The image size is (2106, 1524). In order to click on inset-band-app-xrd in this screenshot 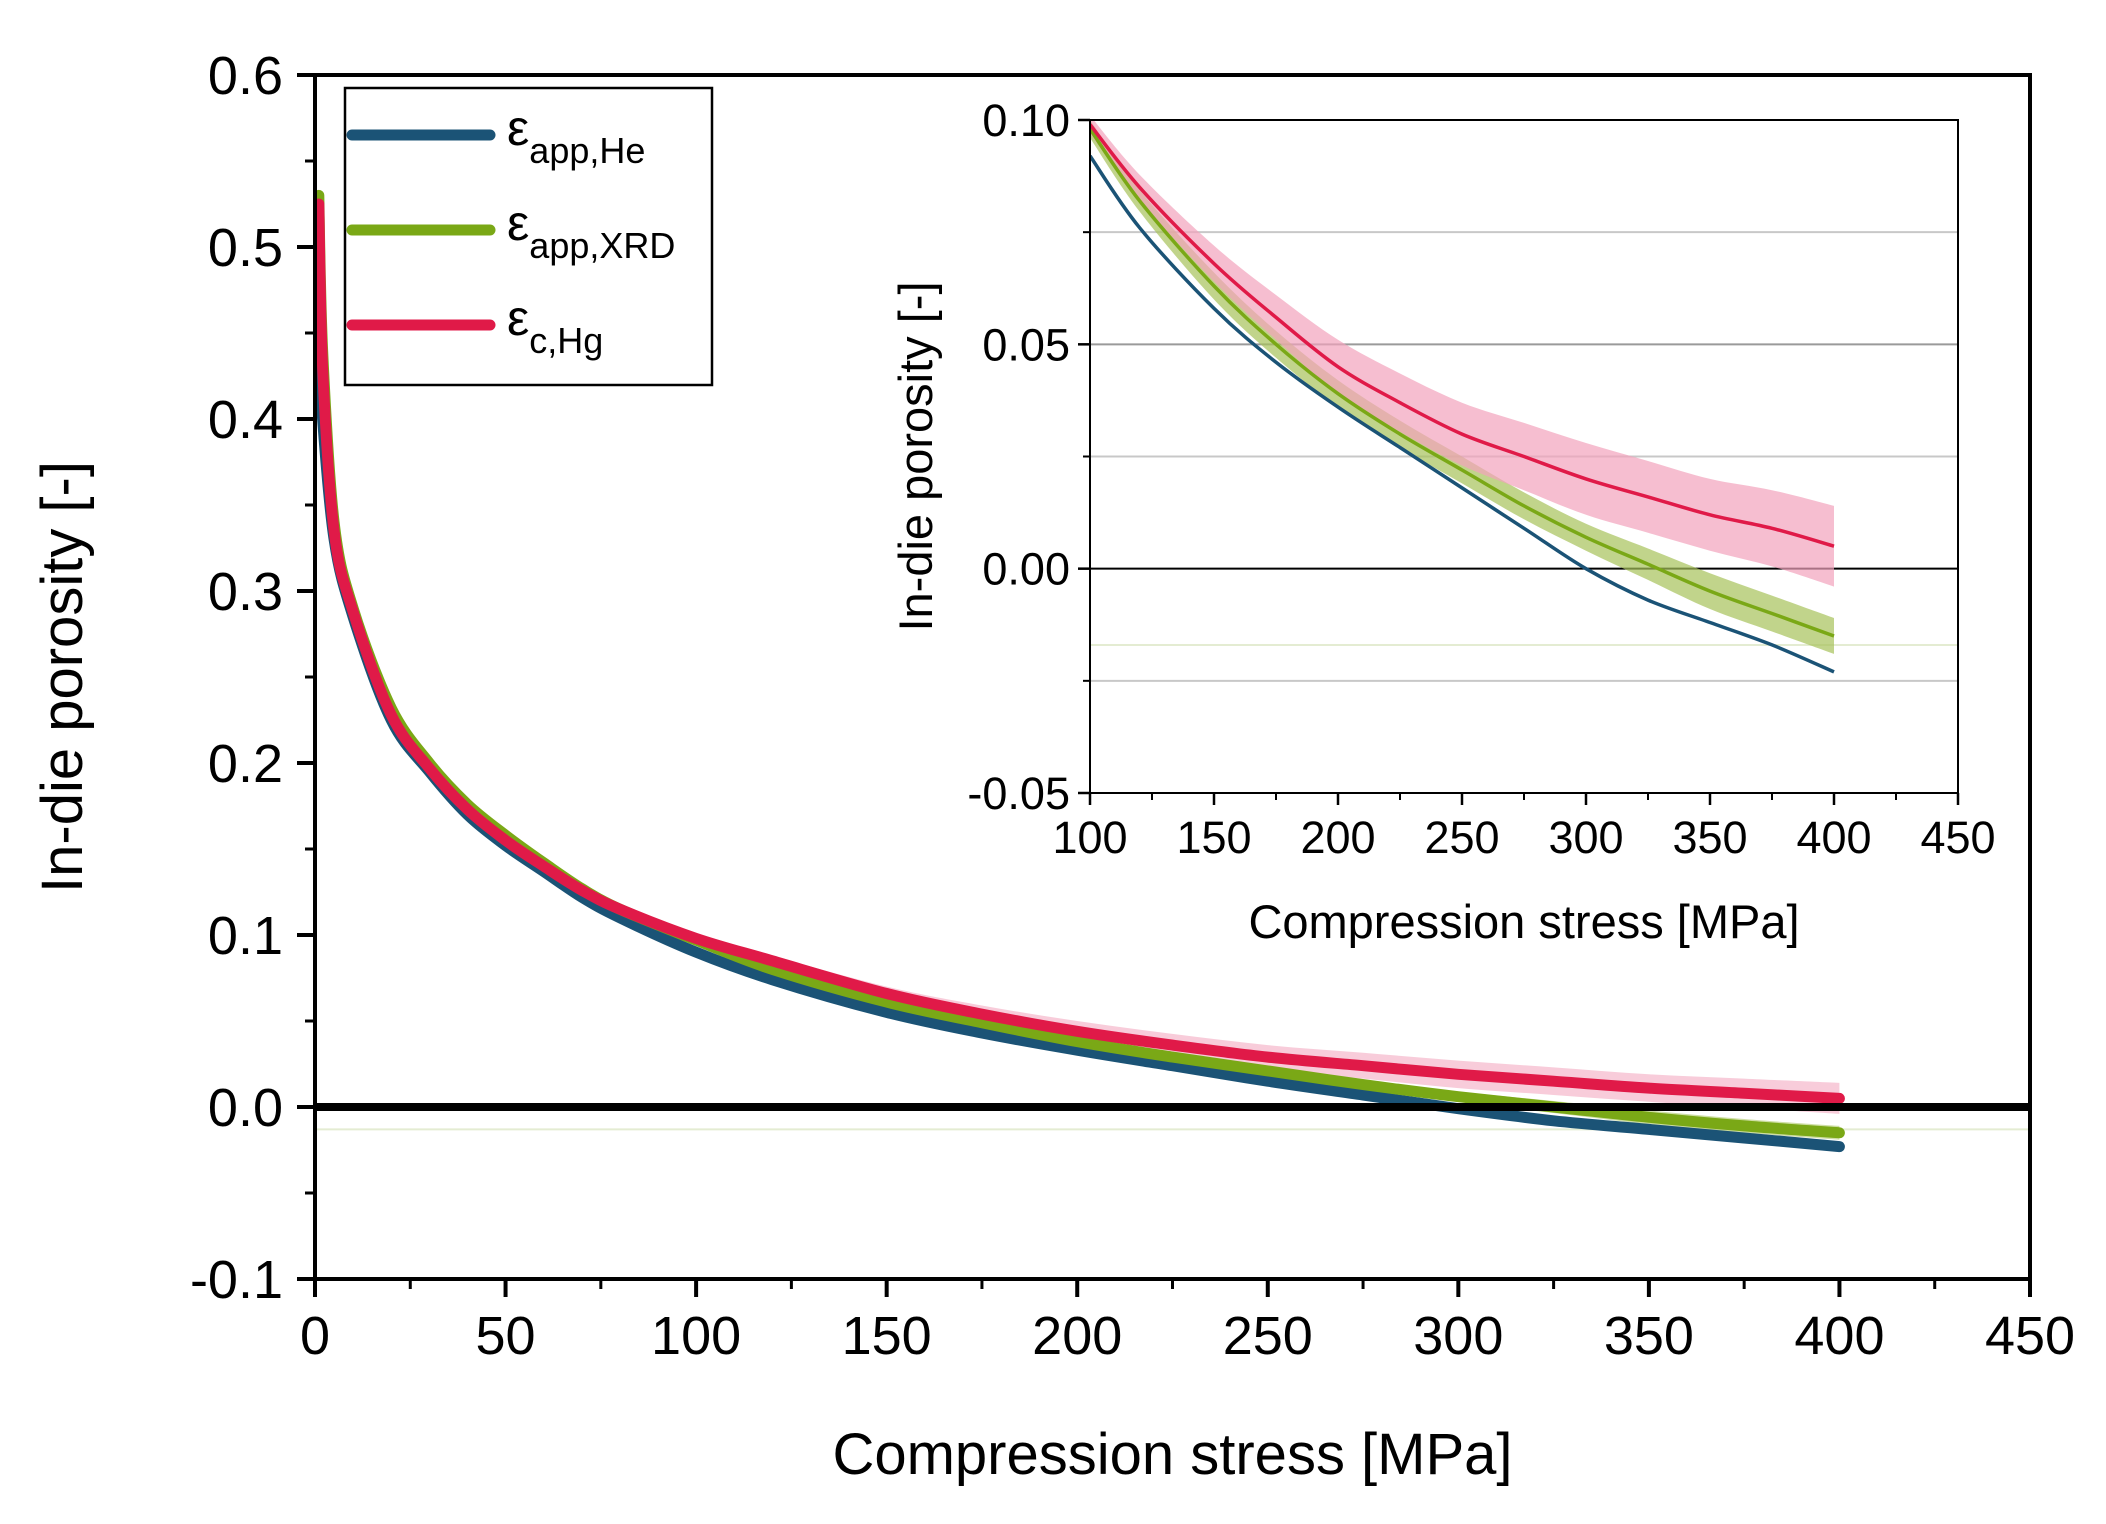, I will do `click(1462, 387)`.